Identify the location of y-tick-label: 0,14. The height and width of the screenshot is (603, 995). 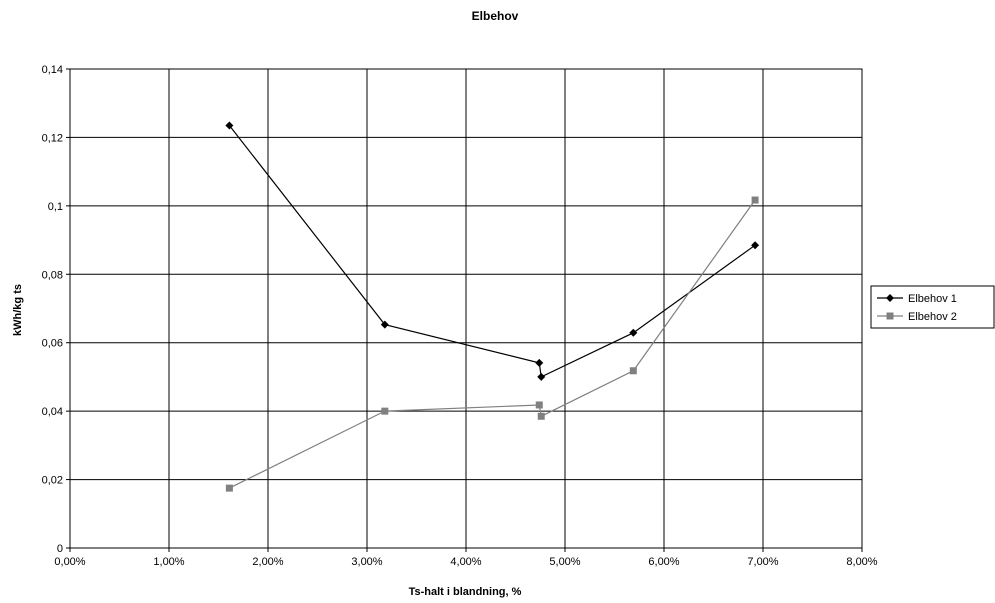
(52, 70).